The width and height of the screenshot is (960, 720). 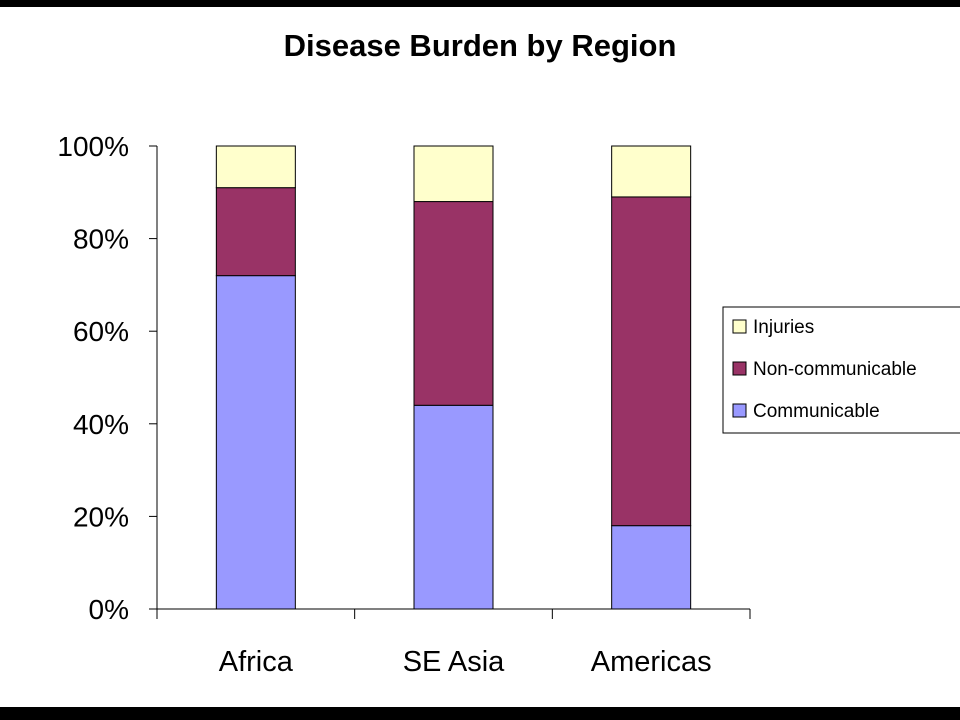 What do you see at coordinates (783, 327) in the screenshot?
I see `legend-label: Injuries` at bounding box center [783, 327].